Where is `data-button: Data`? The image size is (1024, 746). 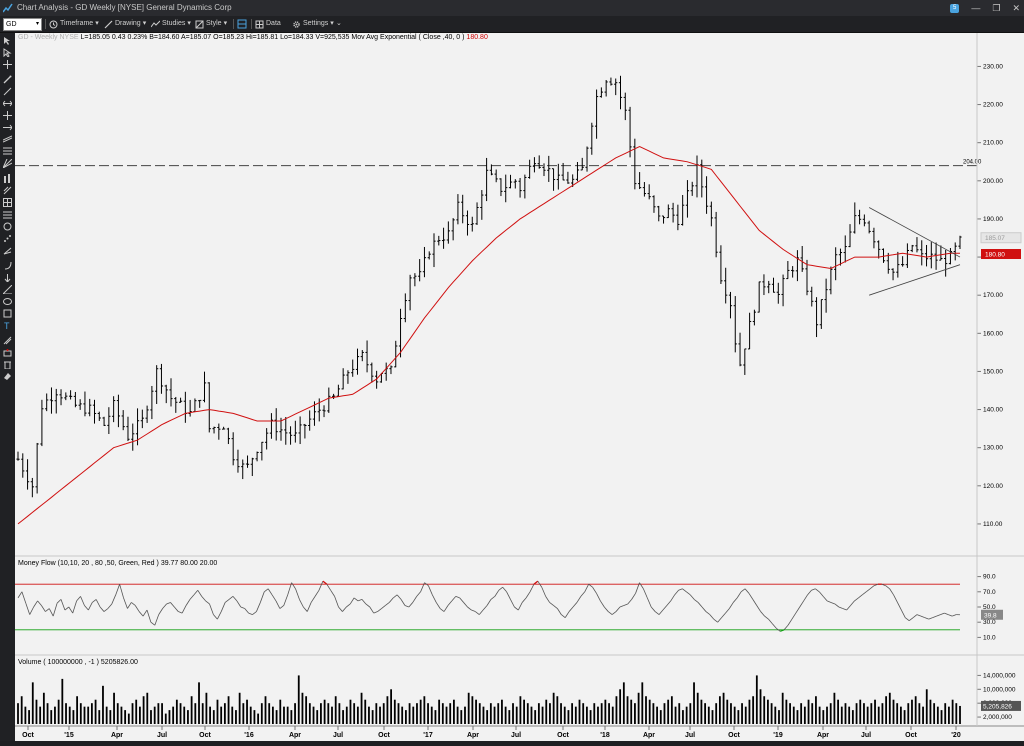 data-button: Data is located at coordinates (268, 24).